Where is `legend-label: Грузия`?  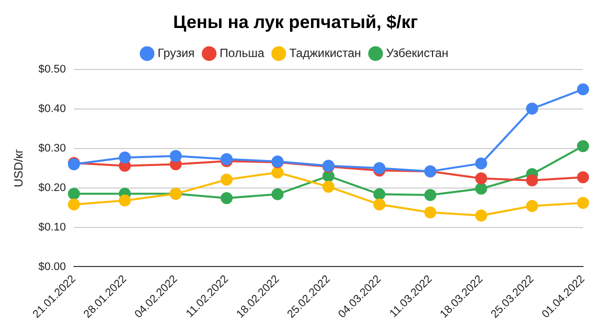
legend-label: Грузия is located at coordinates (176, 53).